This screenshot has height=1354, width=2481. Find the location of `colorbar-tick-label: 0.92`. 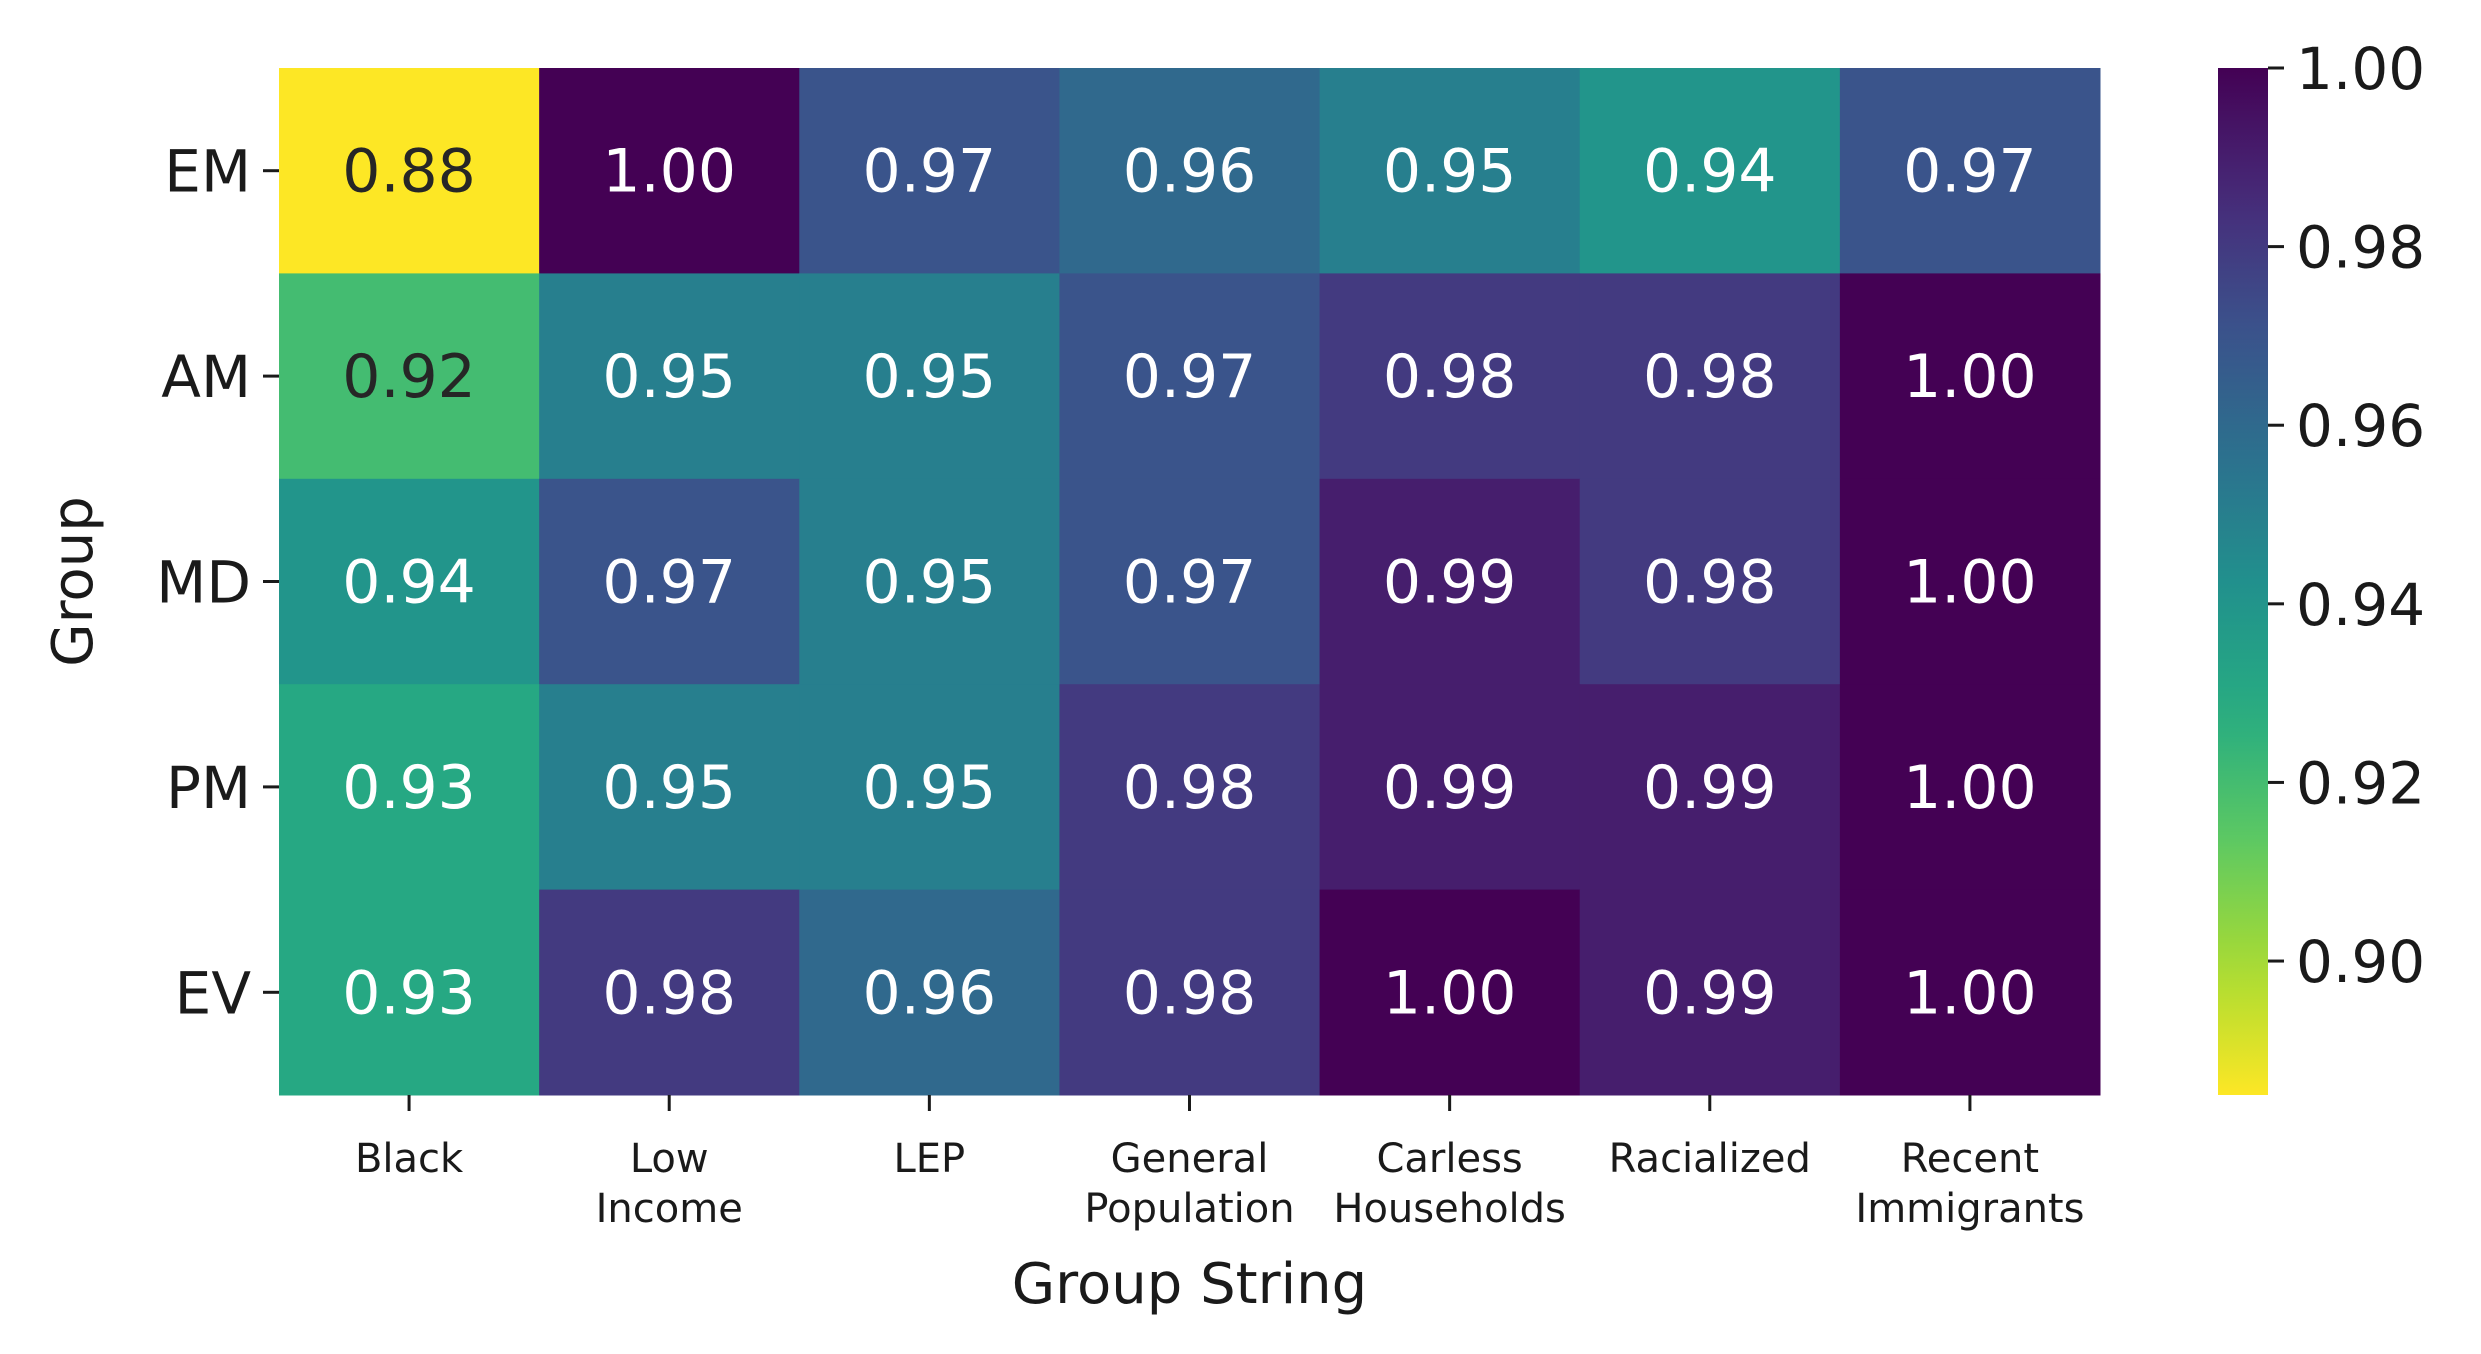

colorbar-tick-label: 0.92 is located at coordinates (2360, 783).